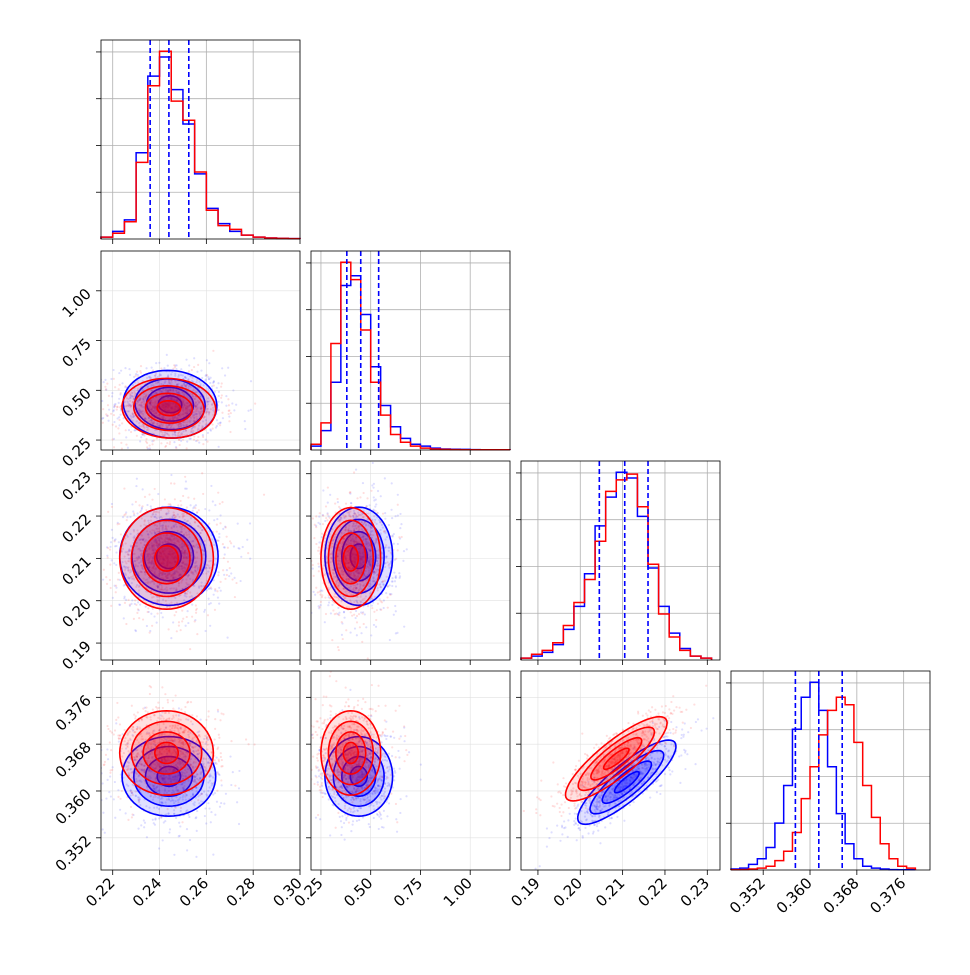 This screenshot has height=975, width=970. I want to click on panel-background, so click(830, 770).